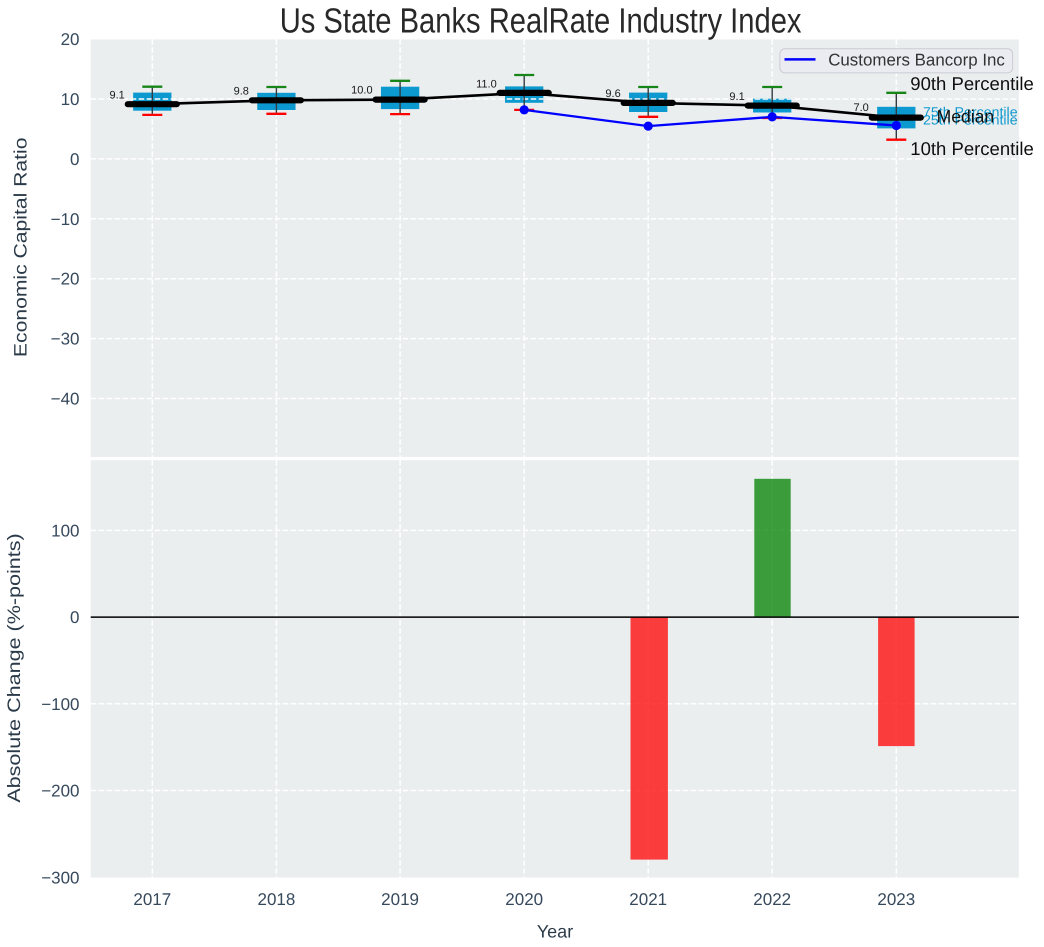 Image resolution: width=1044 pixels, height=947 pixels. I want to click on svg-text: 2021, so click(648, 899).